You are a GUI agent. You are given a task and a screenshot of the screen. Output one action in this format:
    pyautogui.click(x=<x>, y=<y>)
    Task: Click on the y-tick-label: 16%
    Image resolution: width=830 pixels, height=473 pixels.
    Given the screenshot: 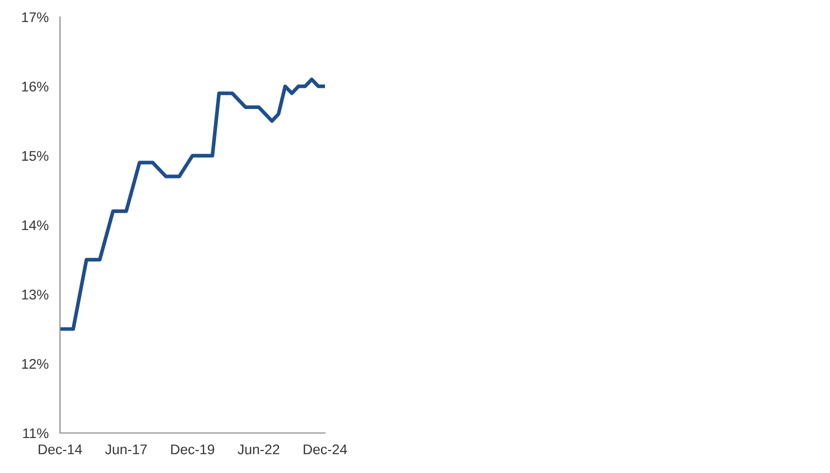 What is the action you would take?
    pyautogui.click(x=35, y=87)
    